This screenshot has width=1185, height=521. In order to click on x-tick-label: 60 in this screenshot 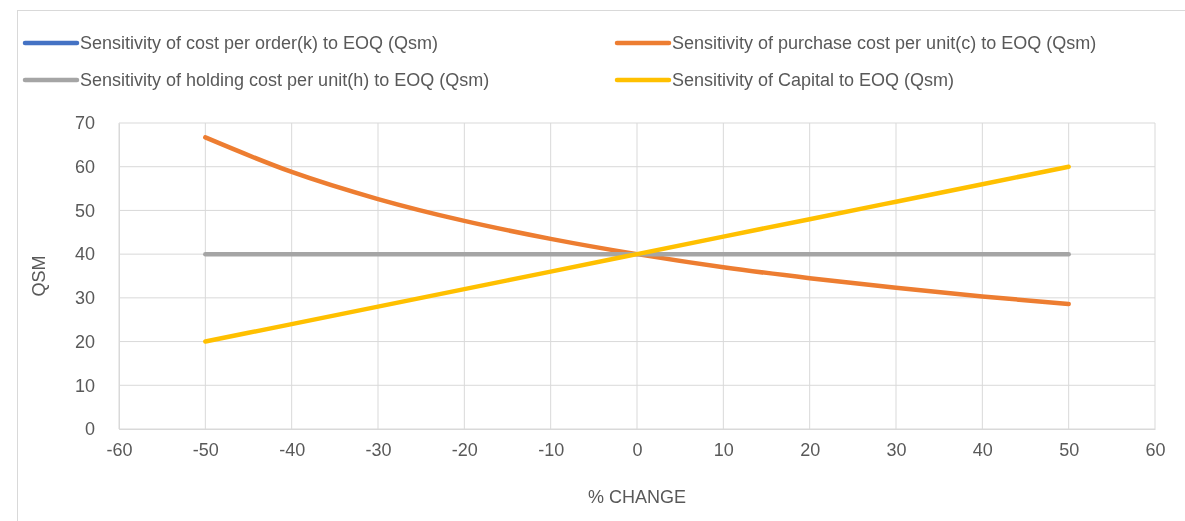, I will do `click(1155, 449)`.